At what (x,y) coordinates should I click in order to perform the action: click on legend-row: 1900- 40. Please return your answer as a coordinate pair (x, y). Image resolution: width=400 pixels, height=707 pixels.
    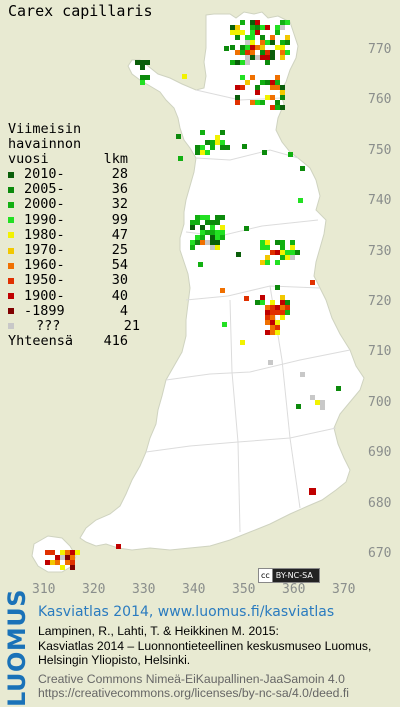
    Looking at the image, I should click on (74, 296).